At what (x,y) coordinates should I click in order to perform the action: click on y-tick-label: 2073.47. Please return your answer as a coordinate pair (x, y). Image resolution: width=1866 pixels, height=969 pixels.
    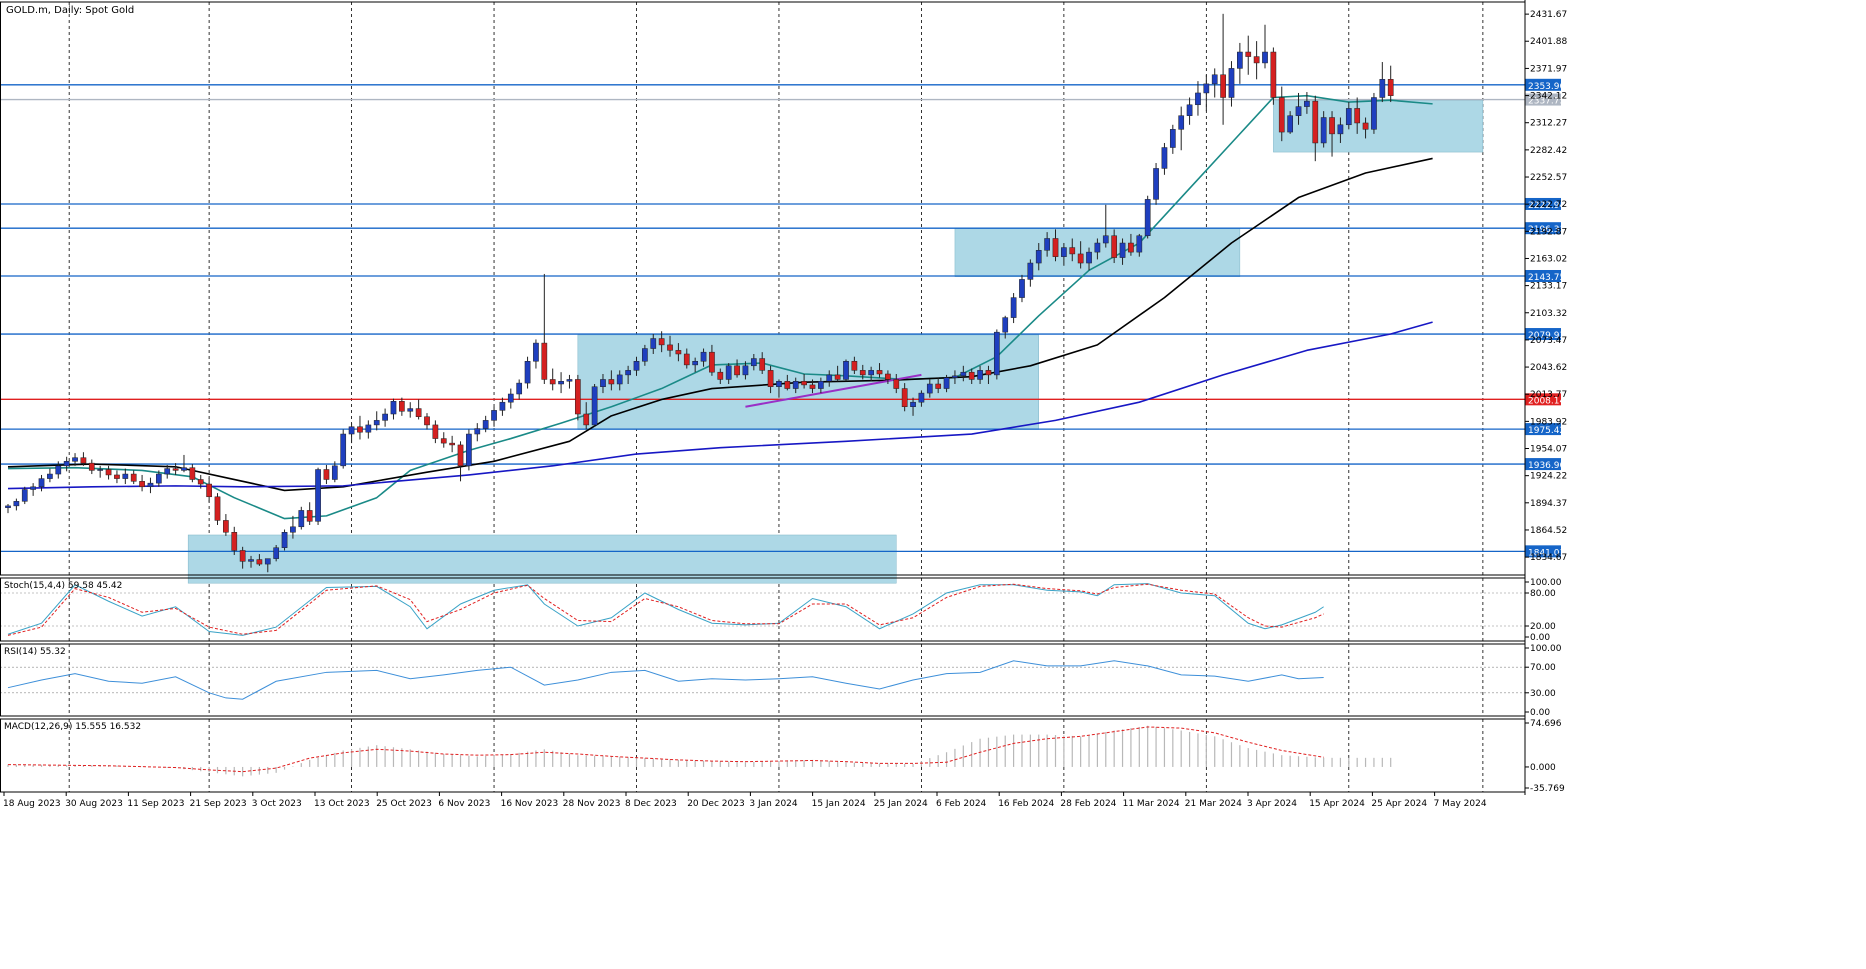
    Looking at the image, I should click on (1548, 341).